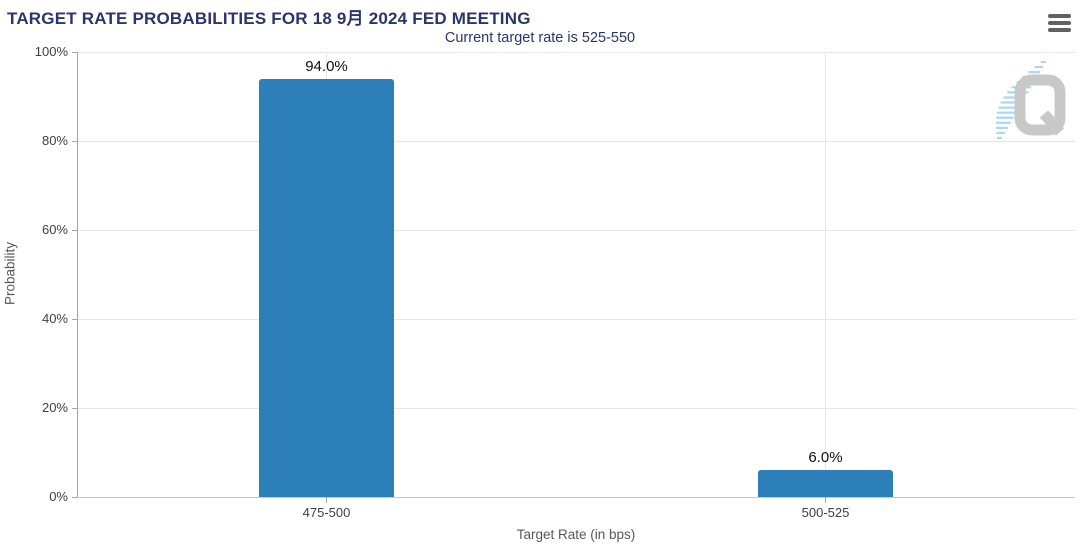 This screenshot has height=554, width=1080. What do you see at coordinates (54, 140) in the screenshot?
I see `y-tick-label: 80%` at bounding box center [54, 140].